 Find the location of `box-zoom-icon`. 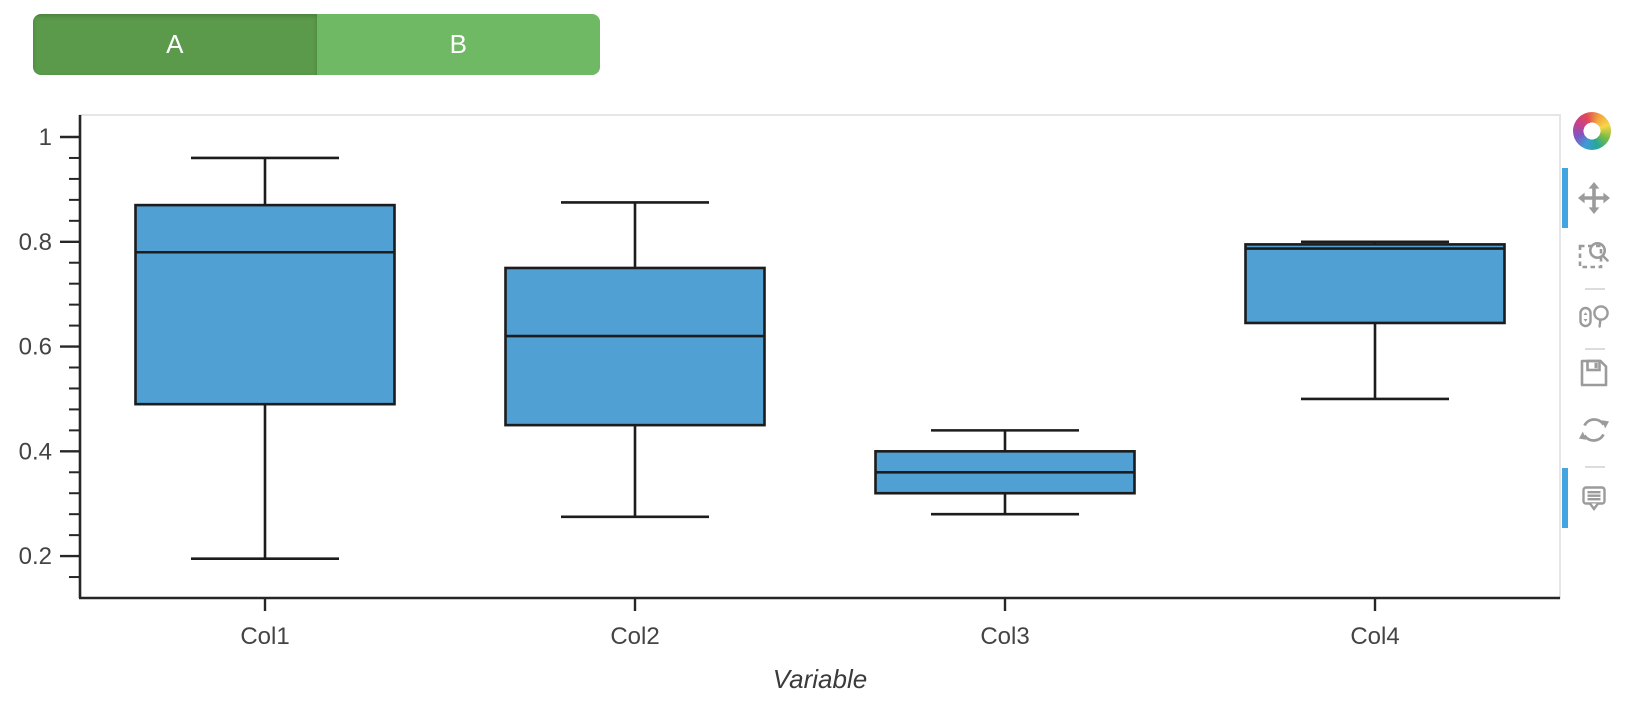

box-zoom-icon is located at coordinates (1593, 255).